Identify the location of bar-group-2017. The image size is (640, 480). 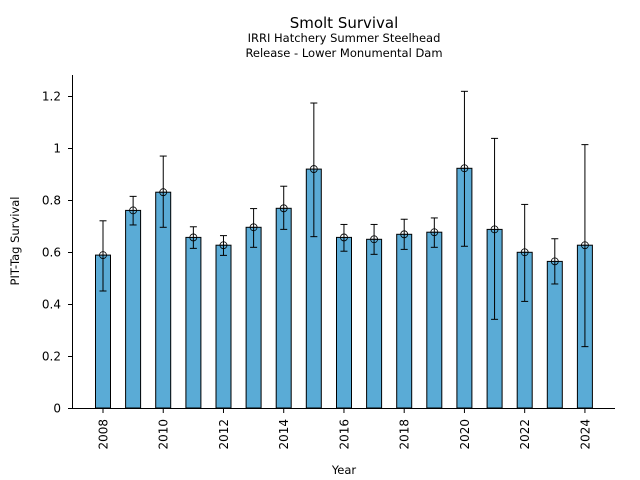
(374, 316).